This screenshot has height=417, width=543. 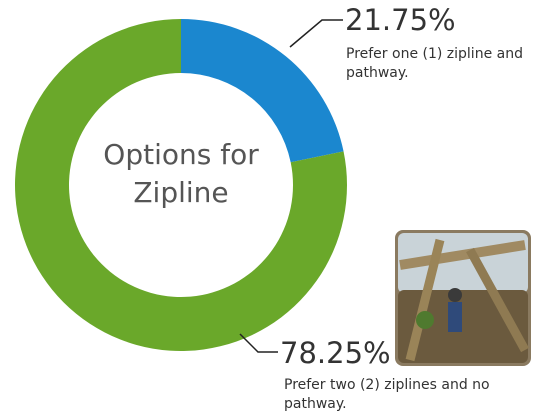 I want to click on category-label: Prefer one (1) zipline and pathway., so click(x=434, y=63).